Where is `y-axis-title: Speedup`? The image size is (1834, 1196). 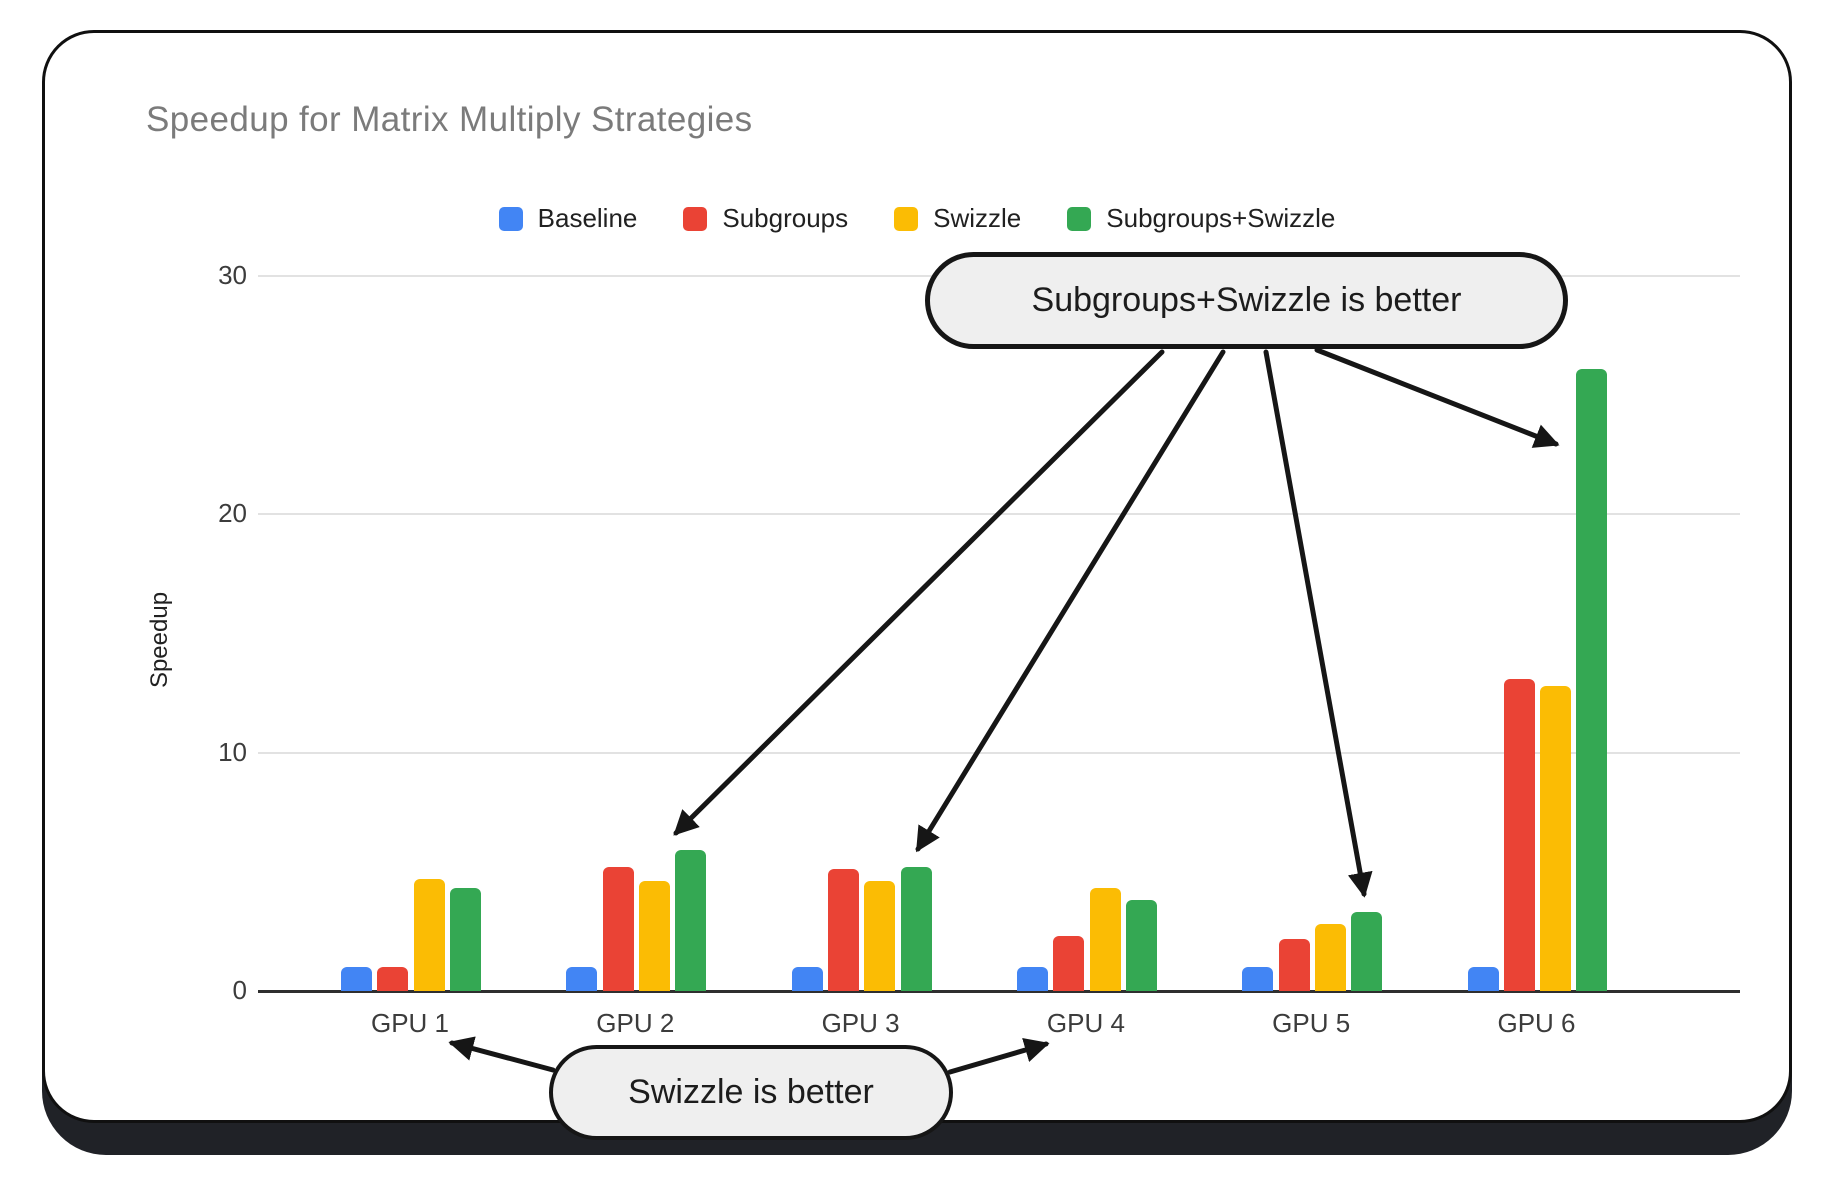
y-axis-title: Speedup is located at coordinates (159, 640).